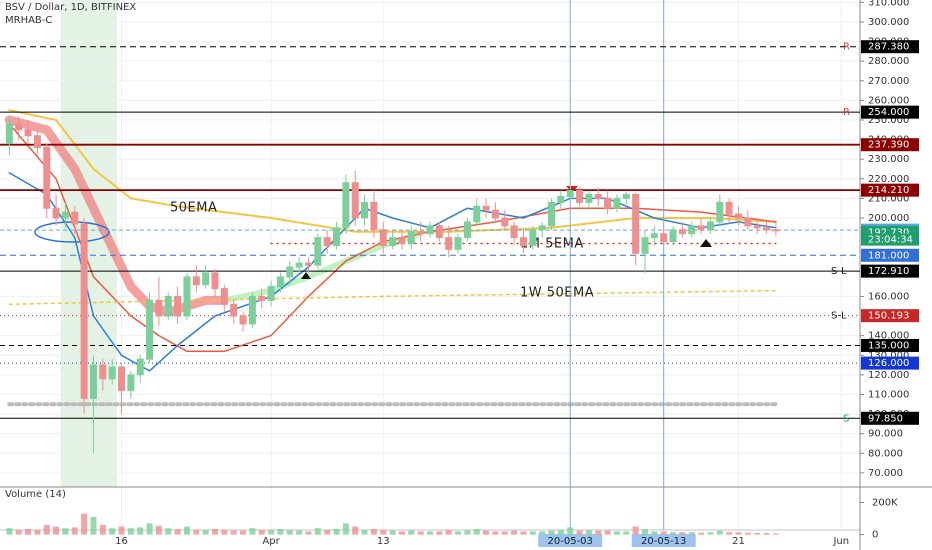  I want to click on annotation: 50EMA, so click(193, 208).